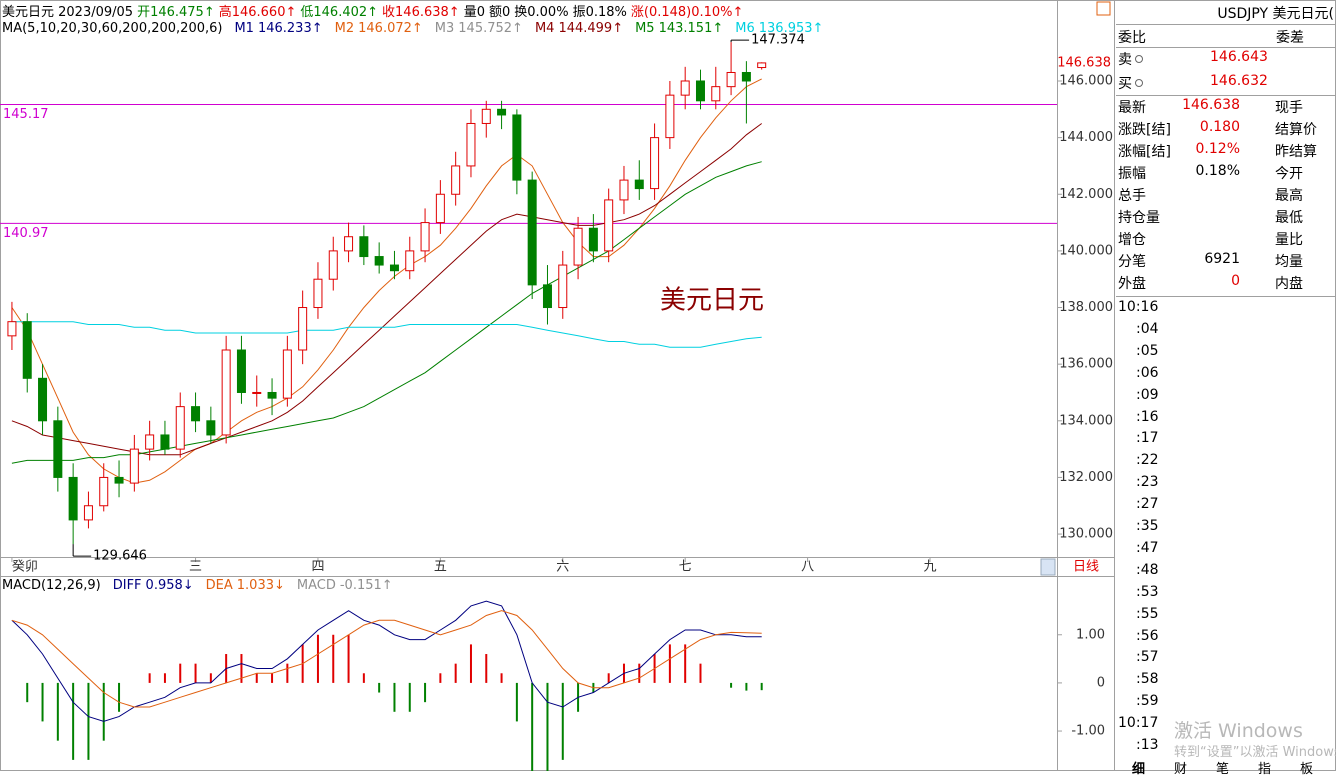 Image resolution: width=1336 pixels, height=777 pixels. I want to click on legend-entry: M1 146.233↑, so click(278, 28).